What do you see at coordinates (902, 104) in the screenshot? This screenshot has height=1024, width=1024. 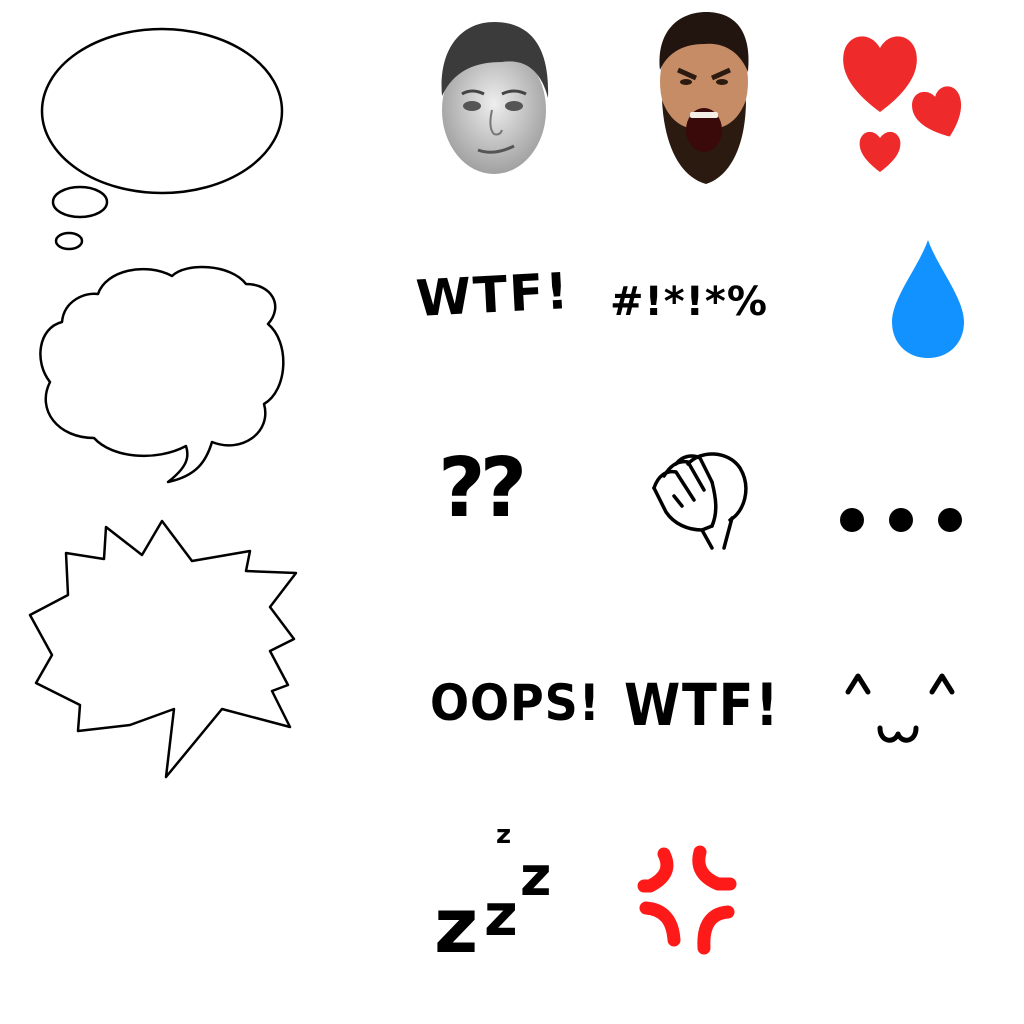 I see `hearts-icon` at bounding box center [902, 104].